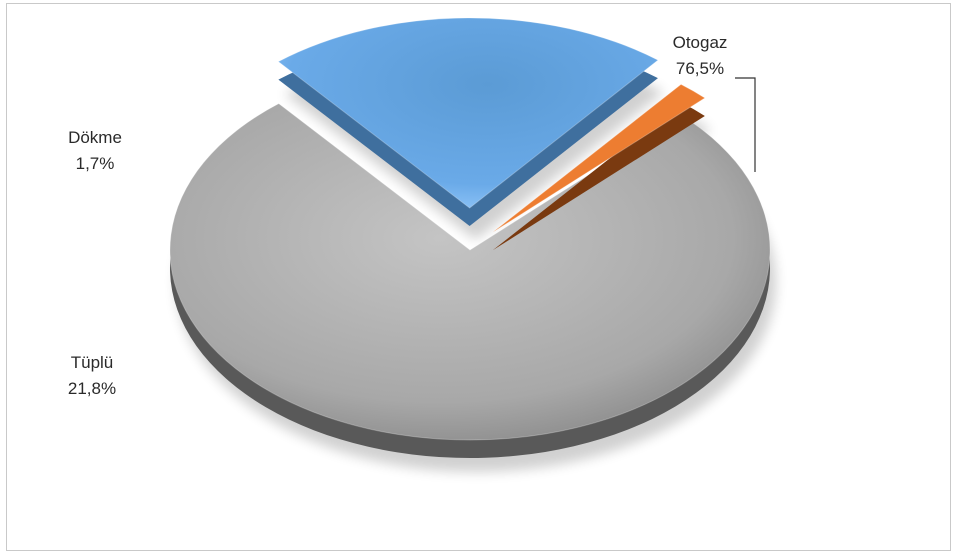 This screenshot has height=556, width=954. I want to click on slice-dökme, so click(599, 158).